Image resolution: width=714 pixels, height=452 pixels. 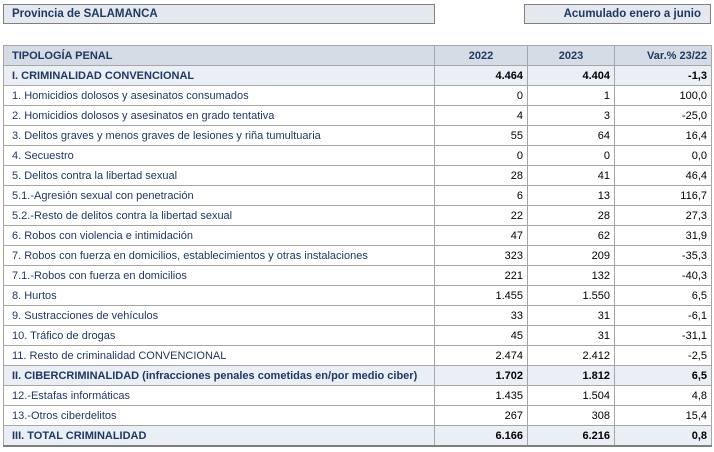 I want to click on table-row: 10. Tráfico de drogas 45 31 -31,1, so click(x=357, y=335).